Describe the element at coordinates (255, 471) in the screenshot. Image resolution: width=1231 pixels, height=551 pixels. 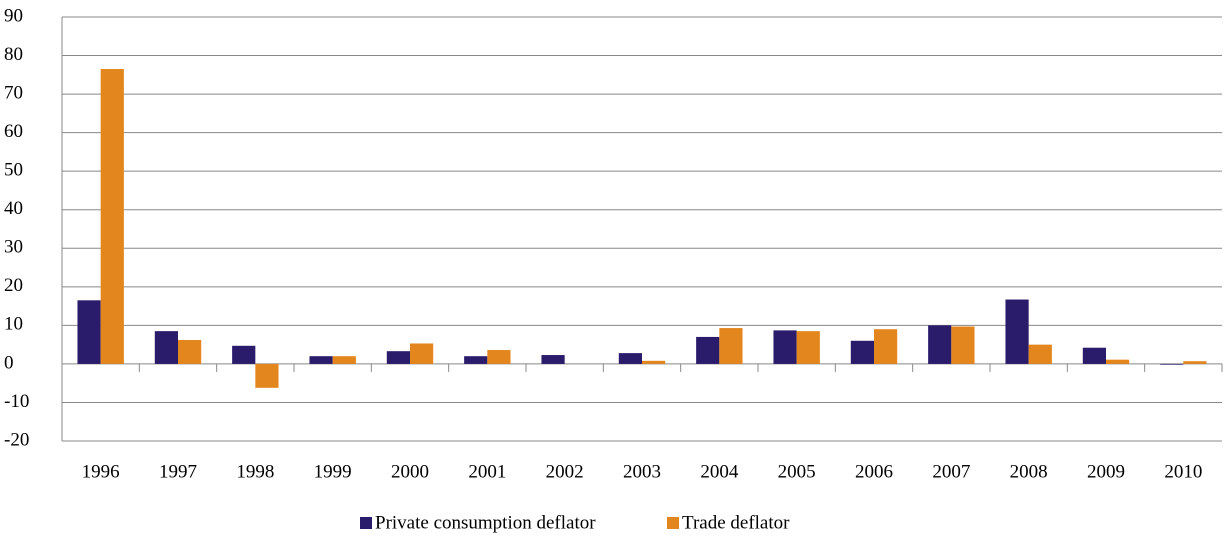
I see `x-tick-label: 1998` at that location.